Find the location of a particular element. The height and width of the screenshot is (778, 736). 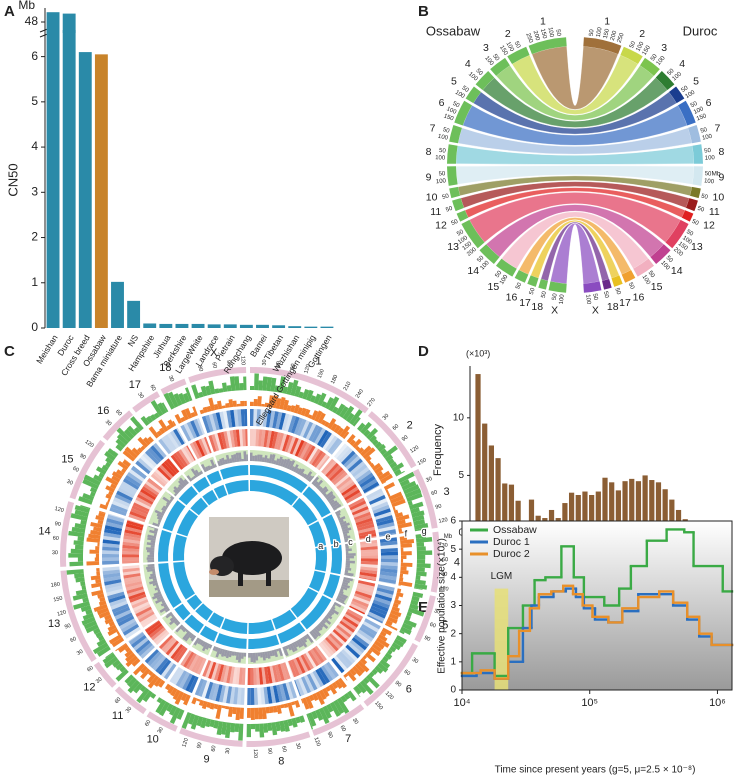

genome-label: Ossabaw is located at coordinates (453, 30).